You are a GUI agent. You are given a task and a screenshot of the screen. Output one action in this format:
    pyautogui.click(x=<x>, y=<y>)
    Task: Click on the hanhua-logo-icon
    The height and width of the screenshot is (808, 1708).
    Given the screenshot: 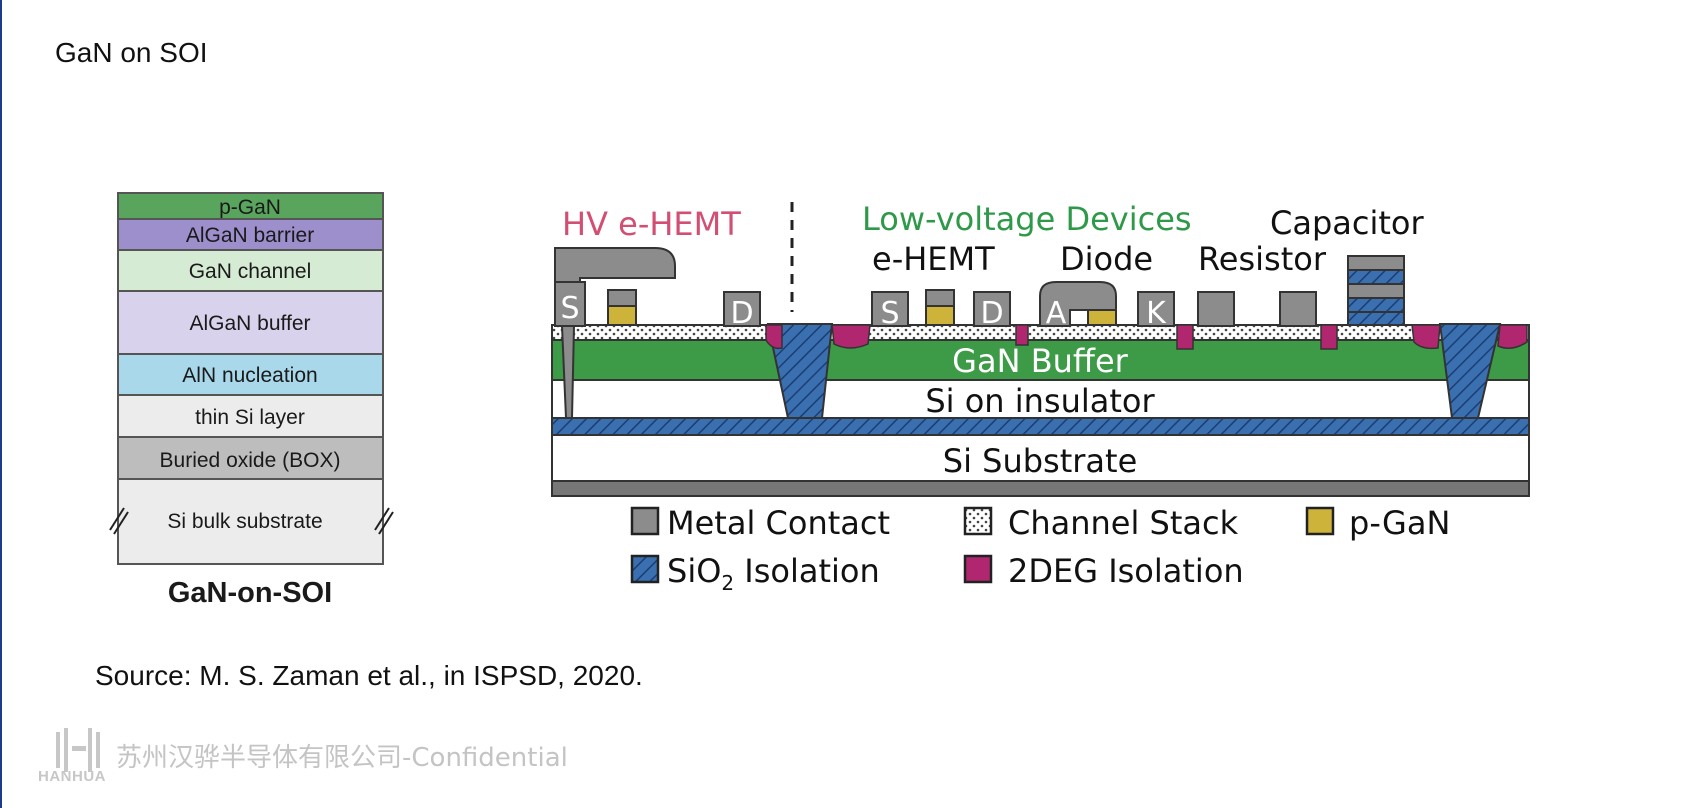 What is the action you would take?
    pyautogui.click(x=78, y=750)
    